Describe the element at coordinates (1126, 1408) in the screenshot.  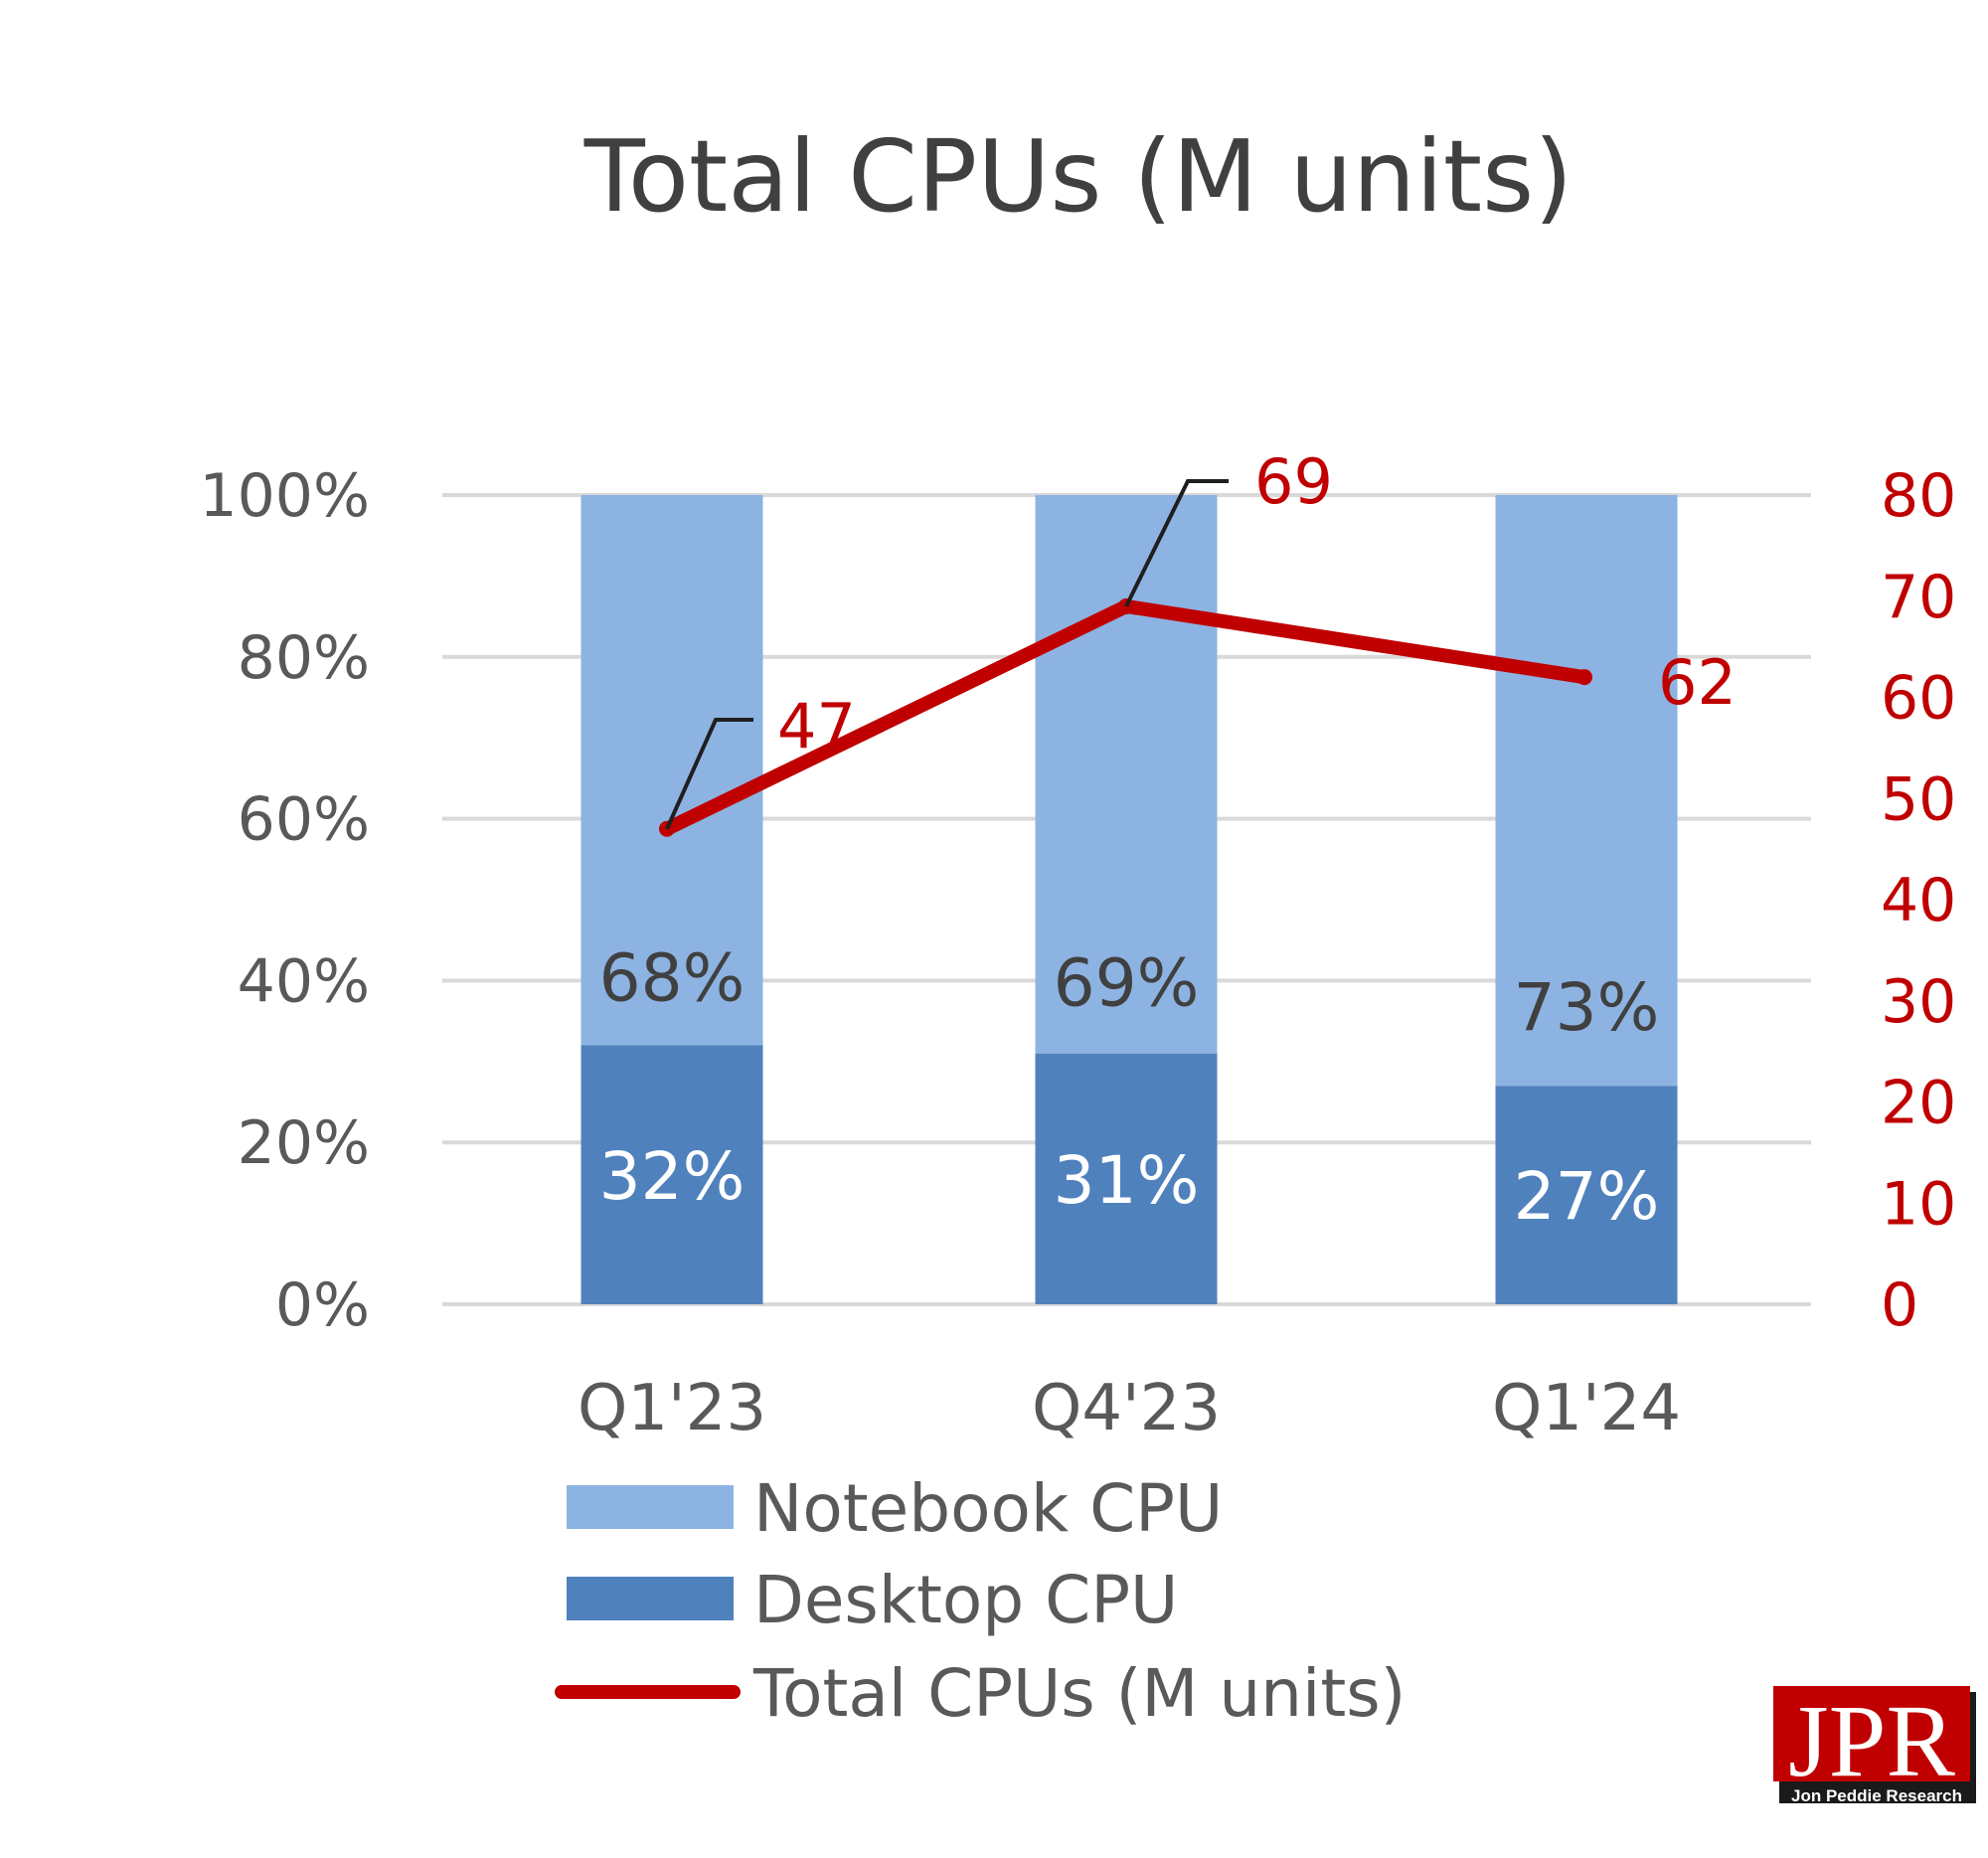
I see `category-label: Q4'23` at that location.